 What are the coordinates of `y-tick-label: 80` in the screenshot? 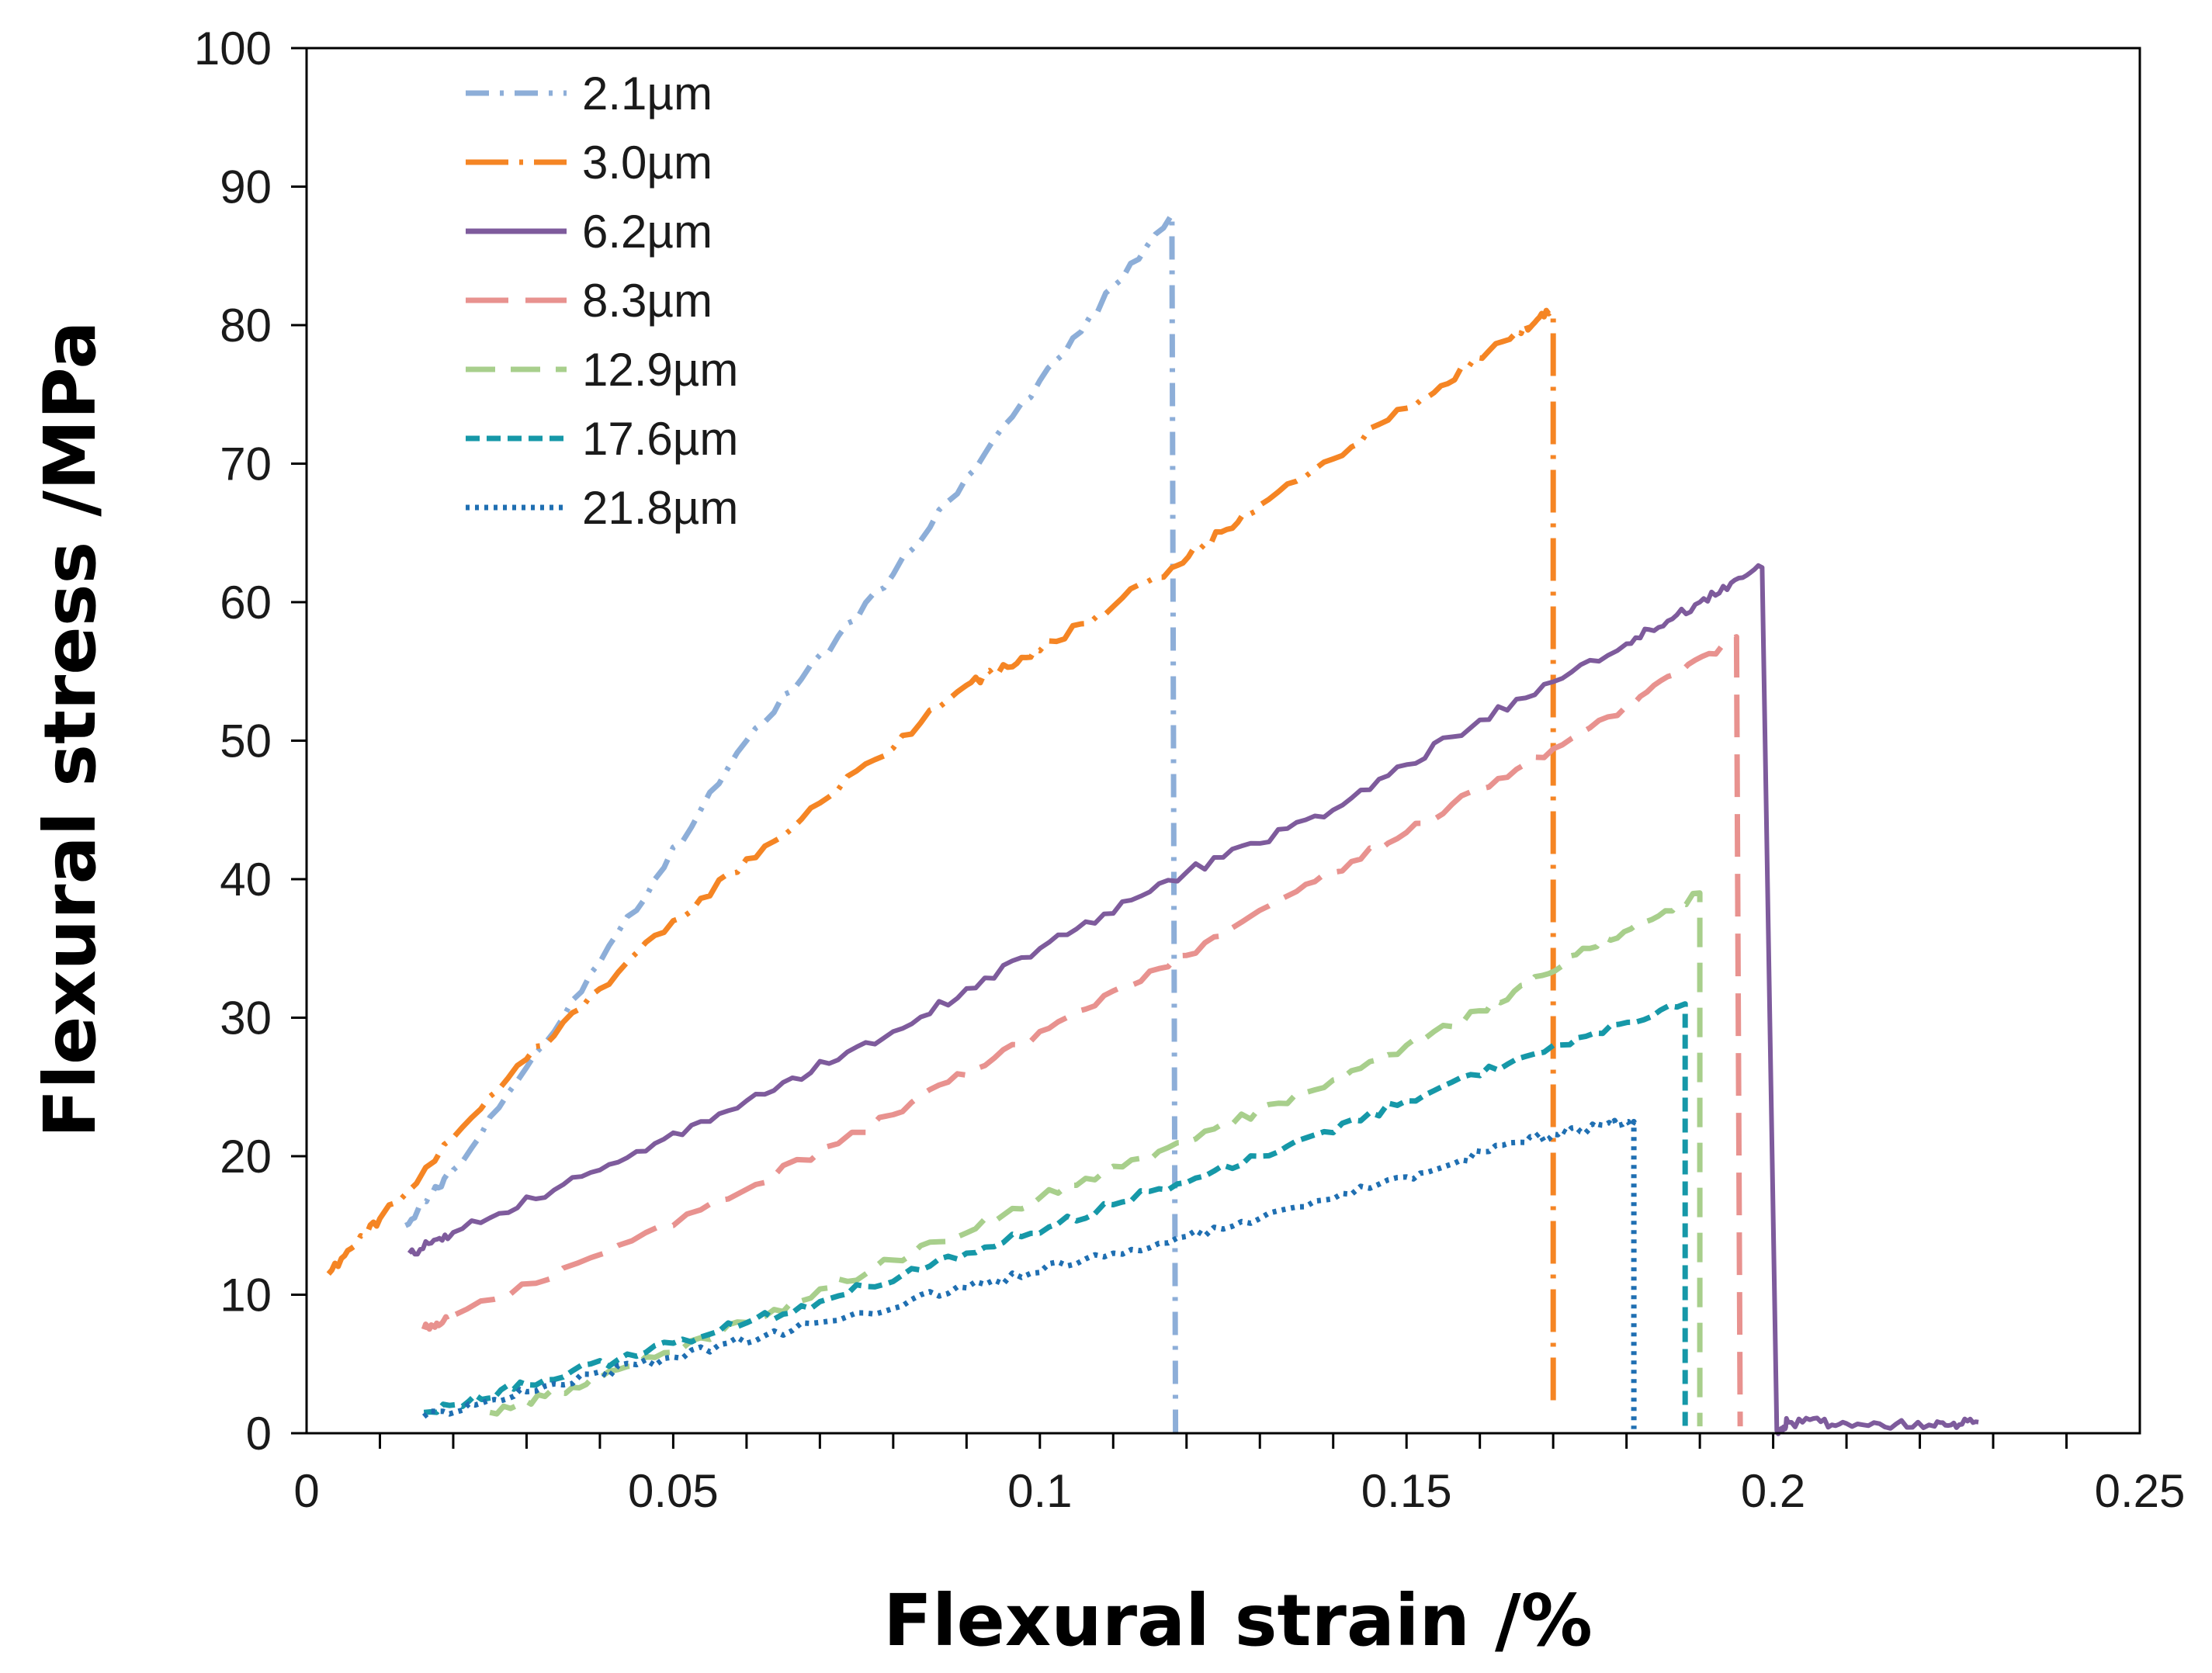 It's located at (246, 326).